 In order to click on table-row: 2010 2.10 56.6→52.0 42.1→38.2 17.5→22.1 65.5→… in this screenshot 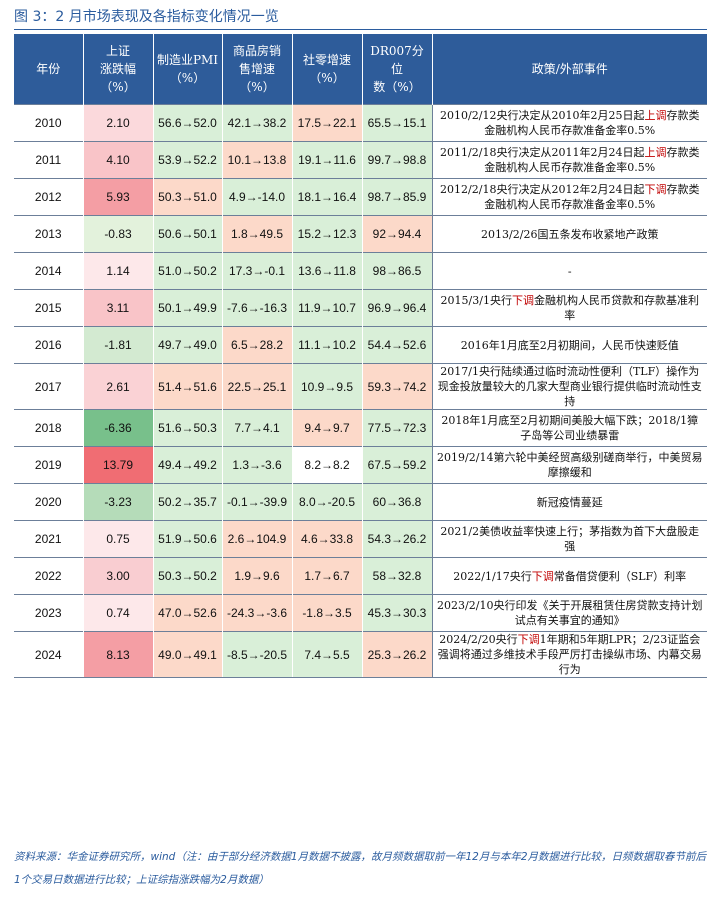, I will do `click(360, 123)`.